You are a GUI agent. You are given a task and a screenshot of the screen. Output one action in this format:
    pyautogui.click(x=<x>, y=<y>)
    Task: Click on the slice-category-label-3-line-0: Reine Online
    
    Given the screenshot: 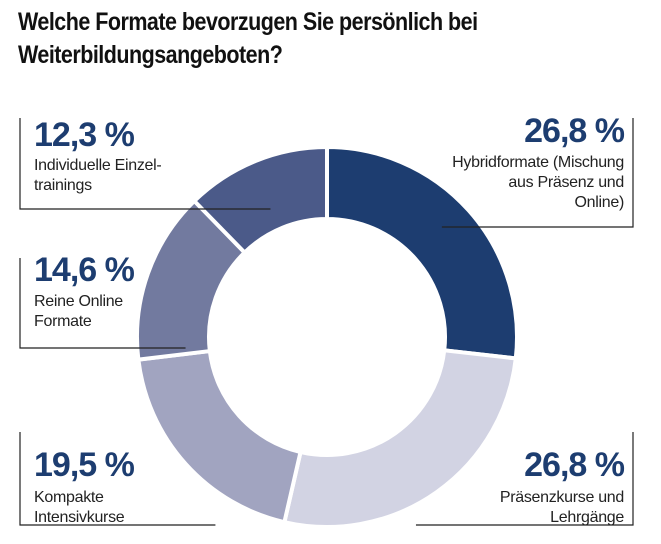 What is the action you would take?
    pyautogui.click(x=78, y=301)
    